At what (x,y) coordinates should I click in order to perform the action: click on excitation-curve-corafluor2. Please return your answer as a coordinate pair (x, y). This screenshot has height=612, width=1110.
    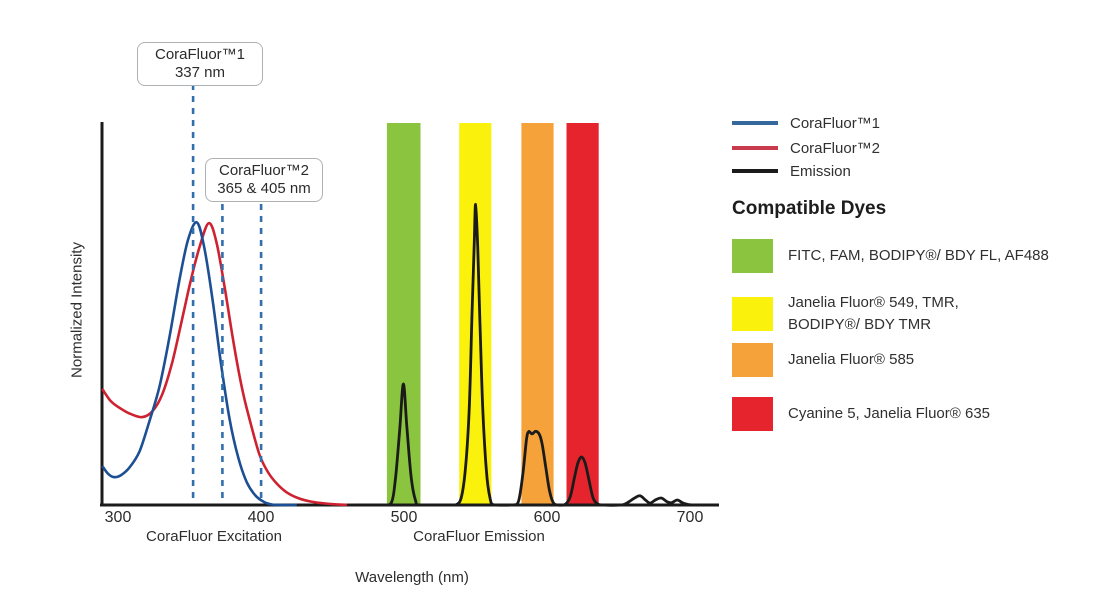
    Looking at the image, I should click on (228, 364).